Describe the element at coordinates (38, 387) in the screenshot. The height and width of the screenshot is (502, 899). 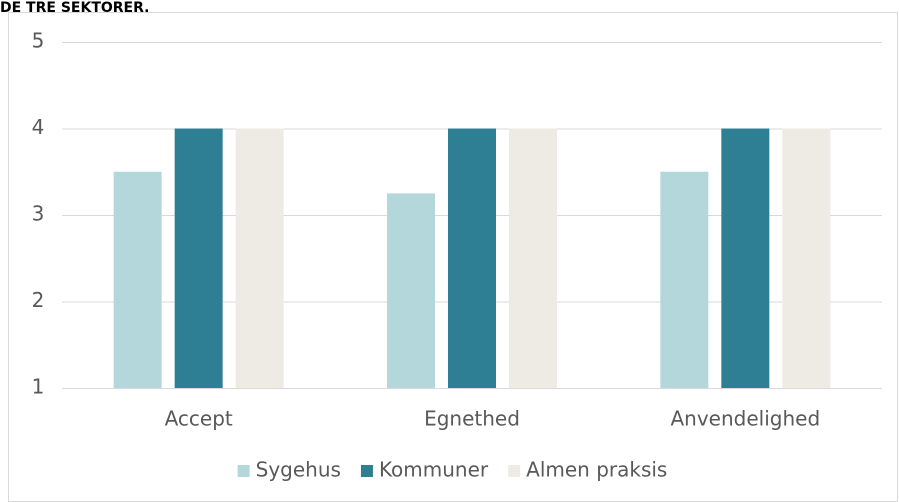
I see `y-tick-label: 1` at that location.